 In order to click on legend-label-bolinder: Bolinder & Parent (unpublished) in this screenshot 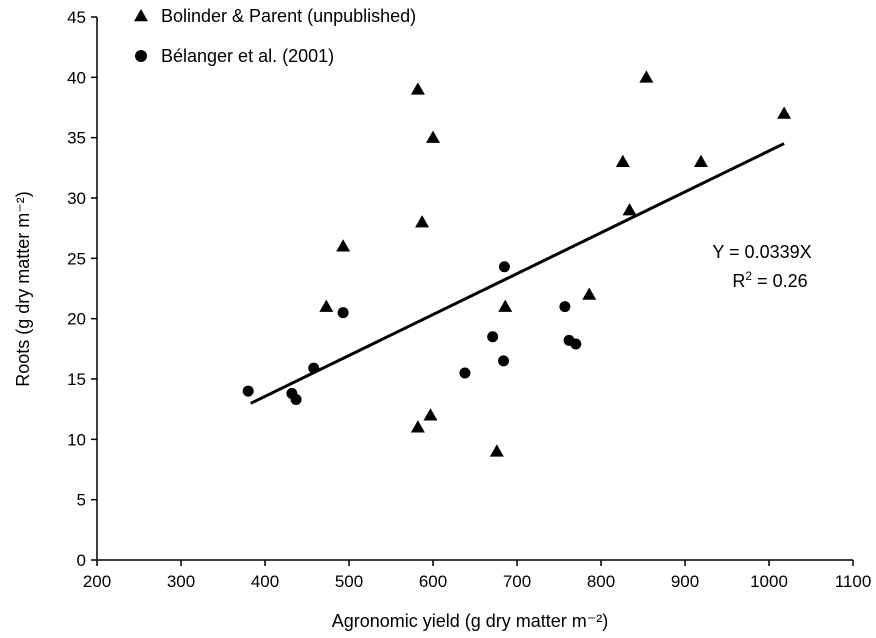, I will do `click(288, 16)`.